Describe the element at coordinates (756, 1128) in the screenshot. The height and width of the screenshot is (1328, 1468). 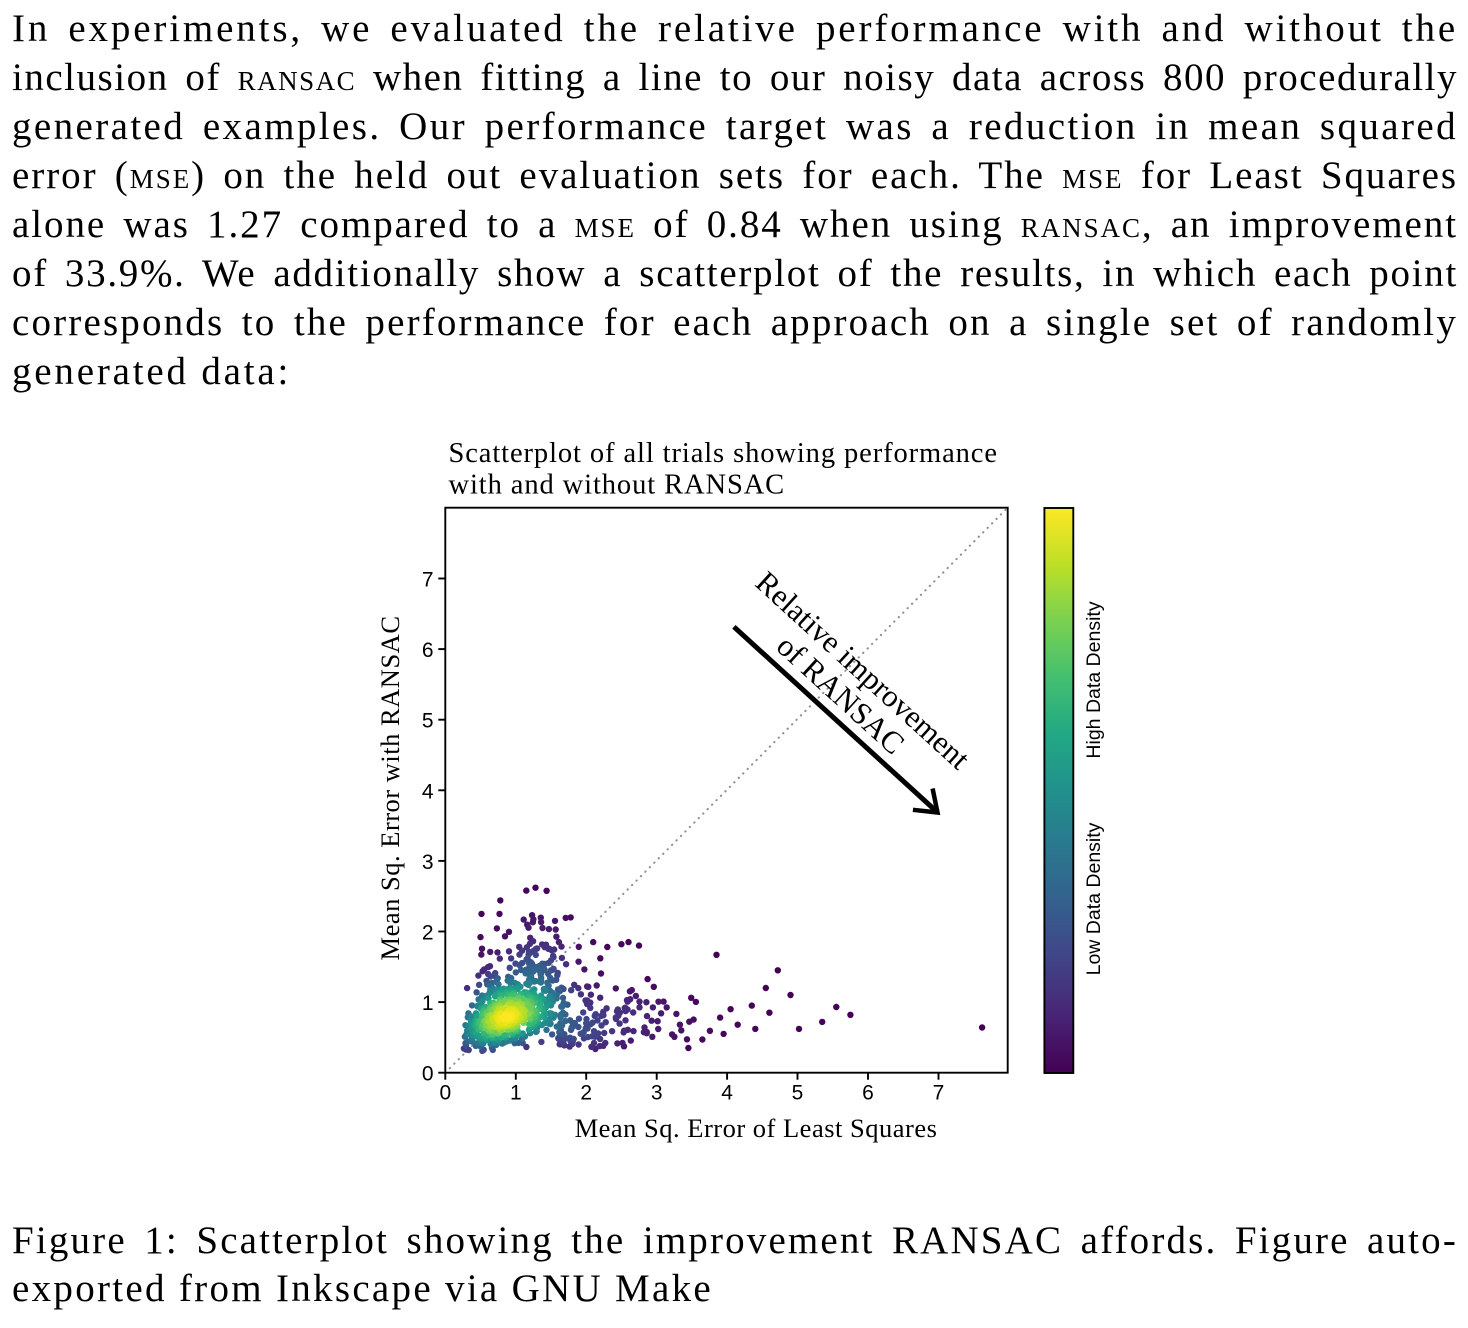
I see `svg-text:Mean Sq. Error of Least Square: Mean Sq. Error of Least Squares` at that location.